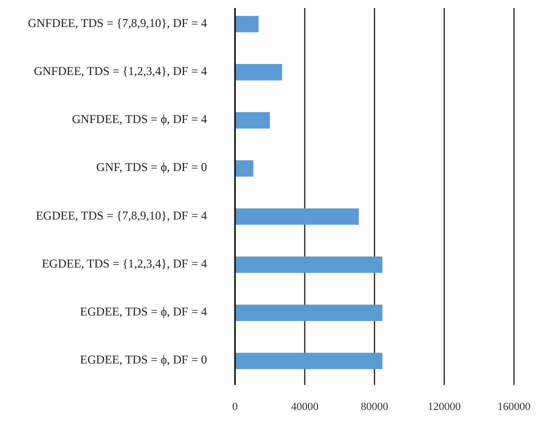 The width and height of the screenshot is (544, 425). Describe the element at coordinates (305, 407) in the screenshot. I see `x-tick-label: 40000` at that location.